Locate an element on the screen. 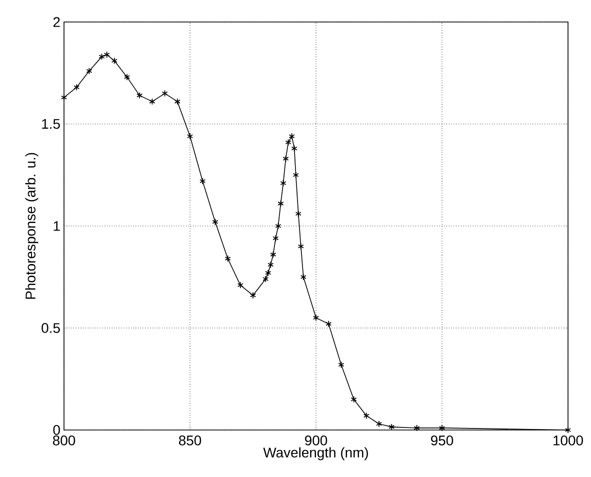 This screenshot has height=477, width=591. y-axis-title: Photoresponse (arb. u.) is located at coordinates (31, 225).